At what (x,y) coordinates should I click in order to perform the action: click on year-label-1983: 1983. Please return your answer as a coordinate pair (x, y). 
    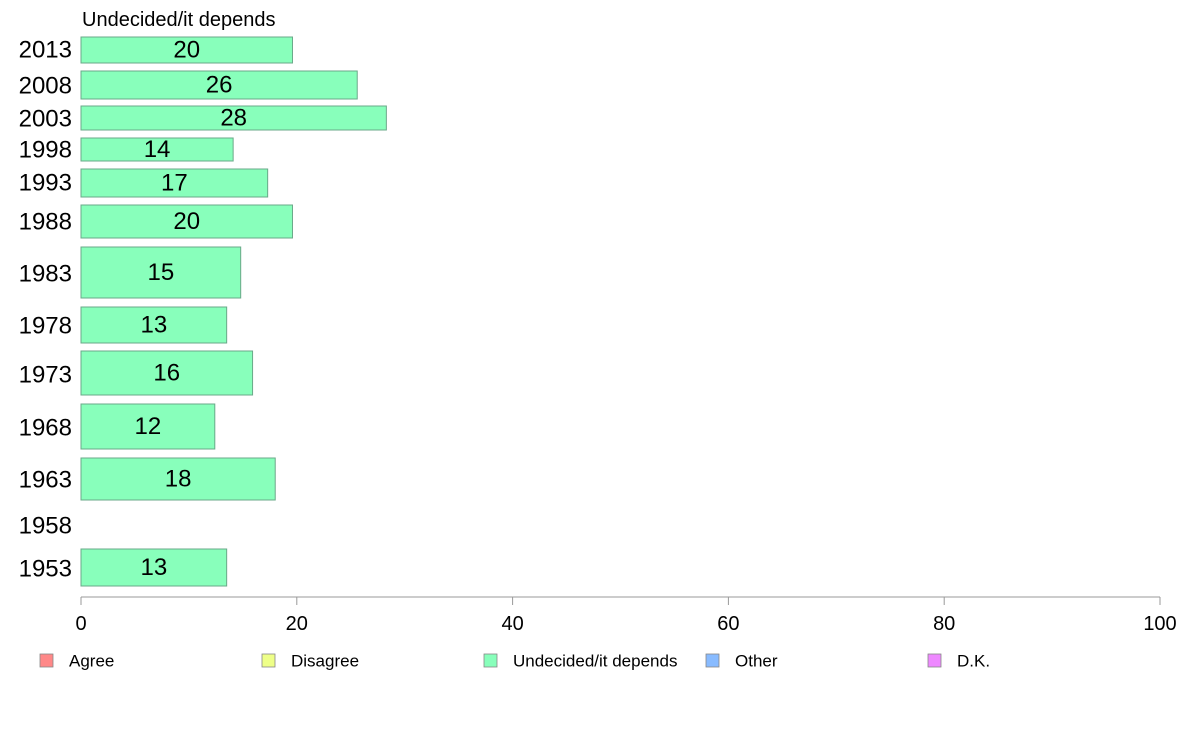
    Looking at the image, I should click on (45, 274).